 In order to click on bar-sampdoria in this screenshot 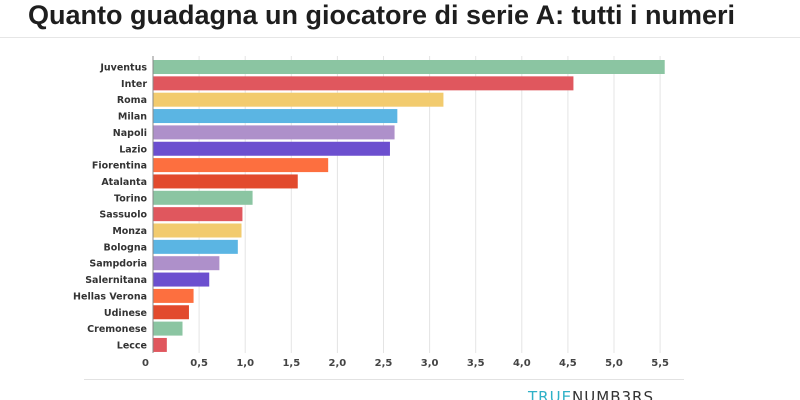, I will do `click(186, 263)`.